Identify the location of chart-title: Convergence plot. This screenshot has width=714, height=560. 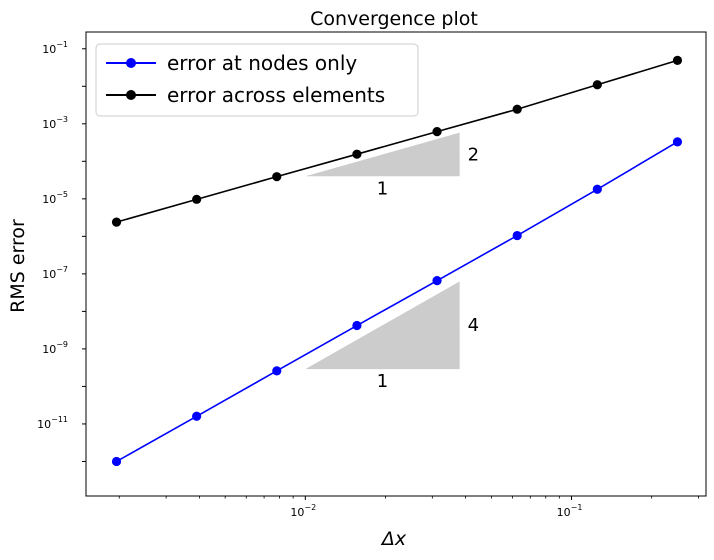
(394, 19).